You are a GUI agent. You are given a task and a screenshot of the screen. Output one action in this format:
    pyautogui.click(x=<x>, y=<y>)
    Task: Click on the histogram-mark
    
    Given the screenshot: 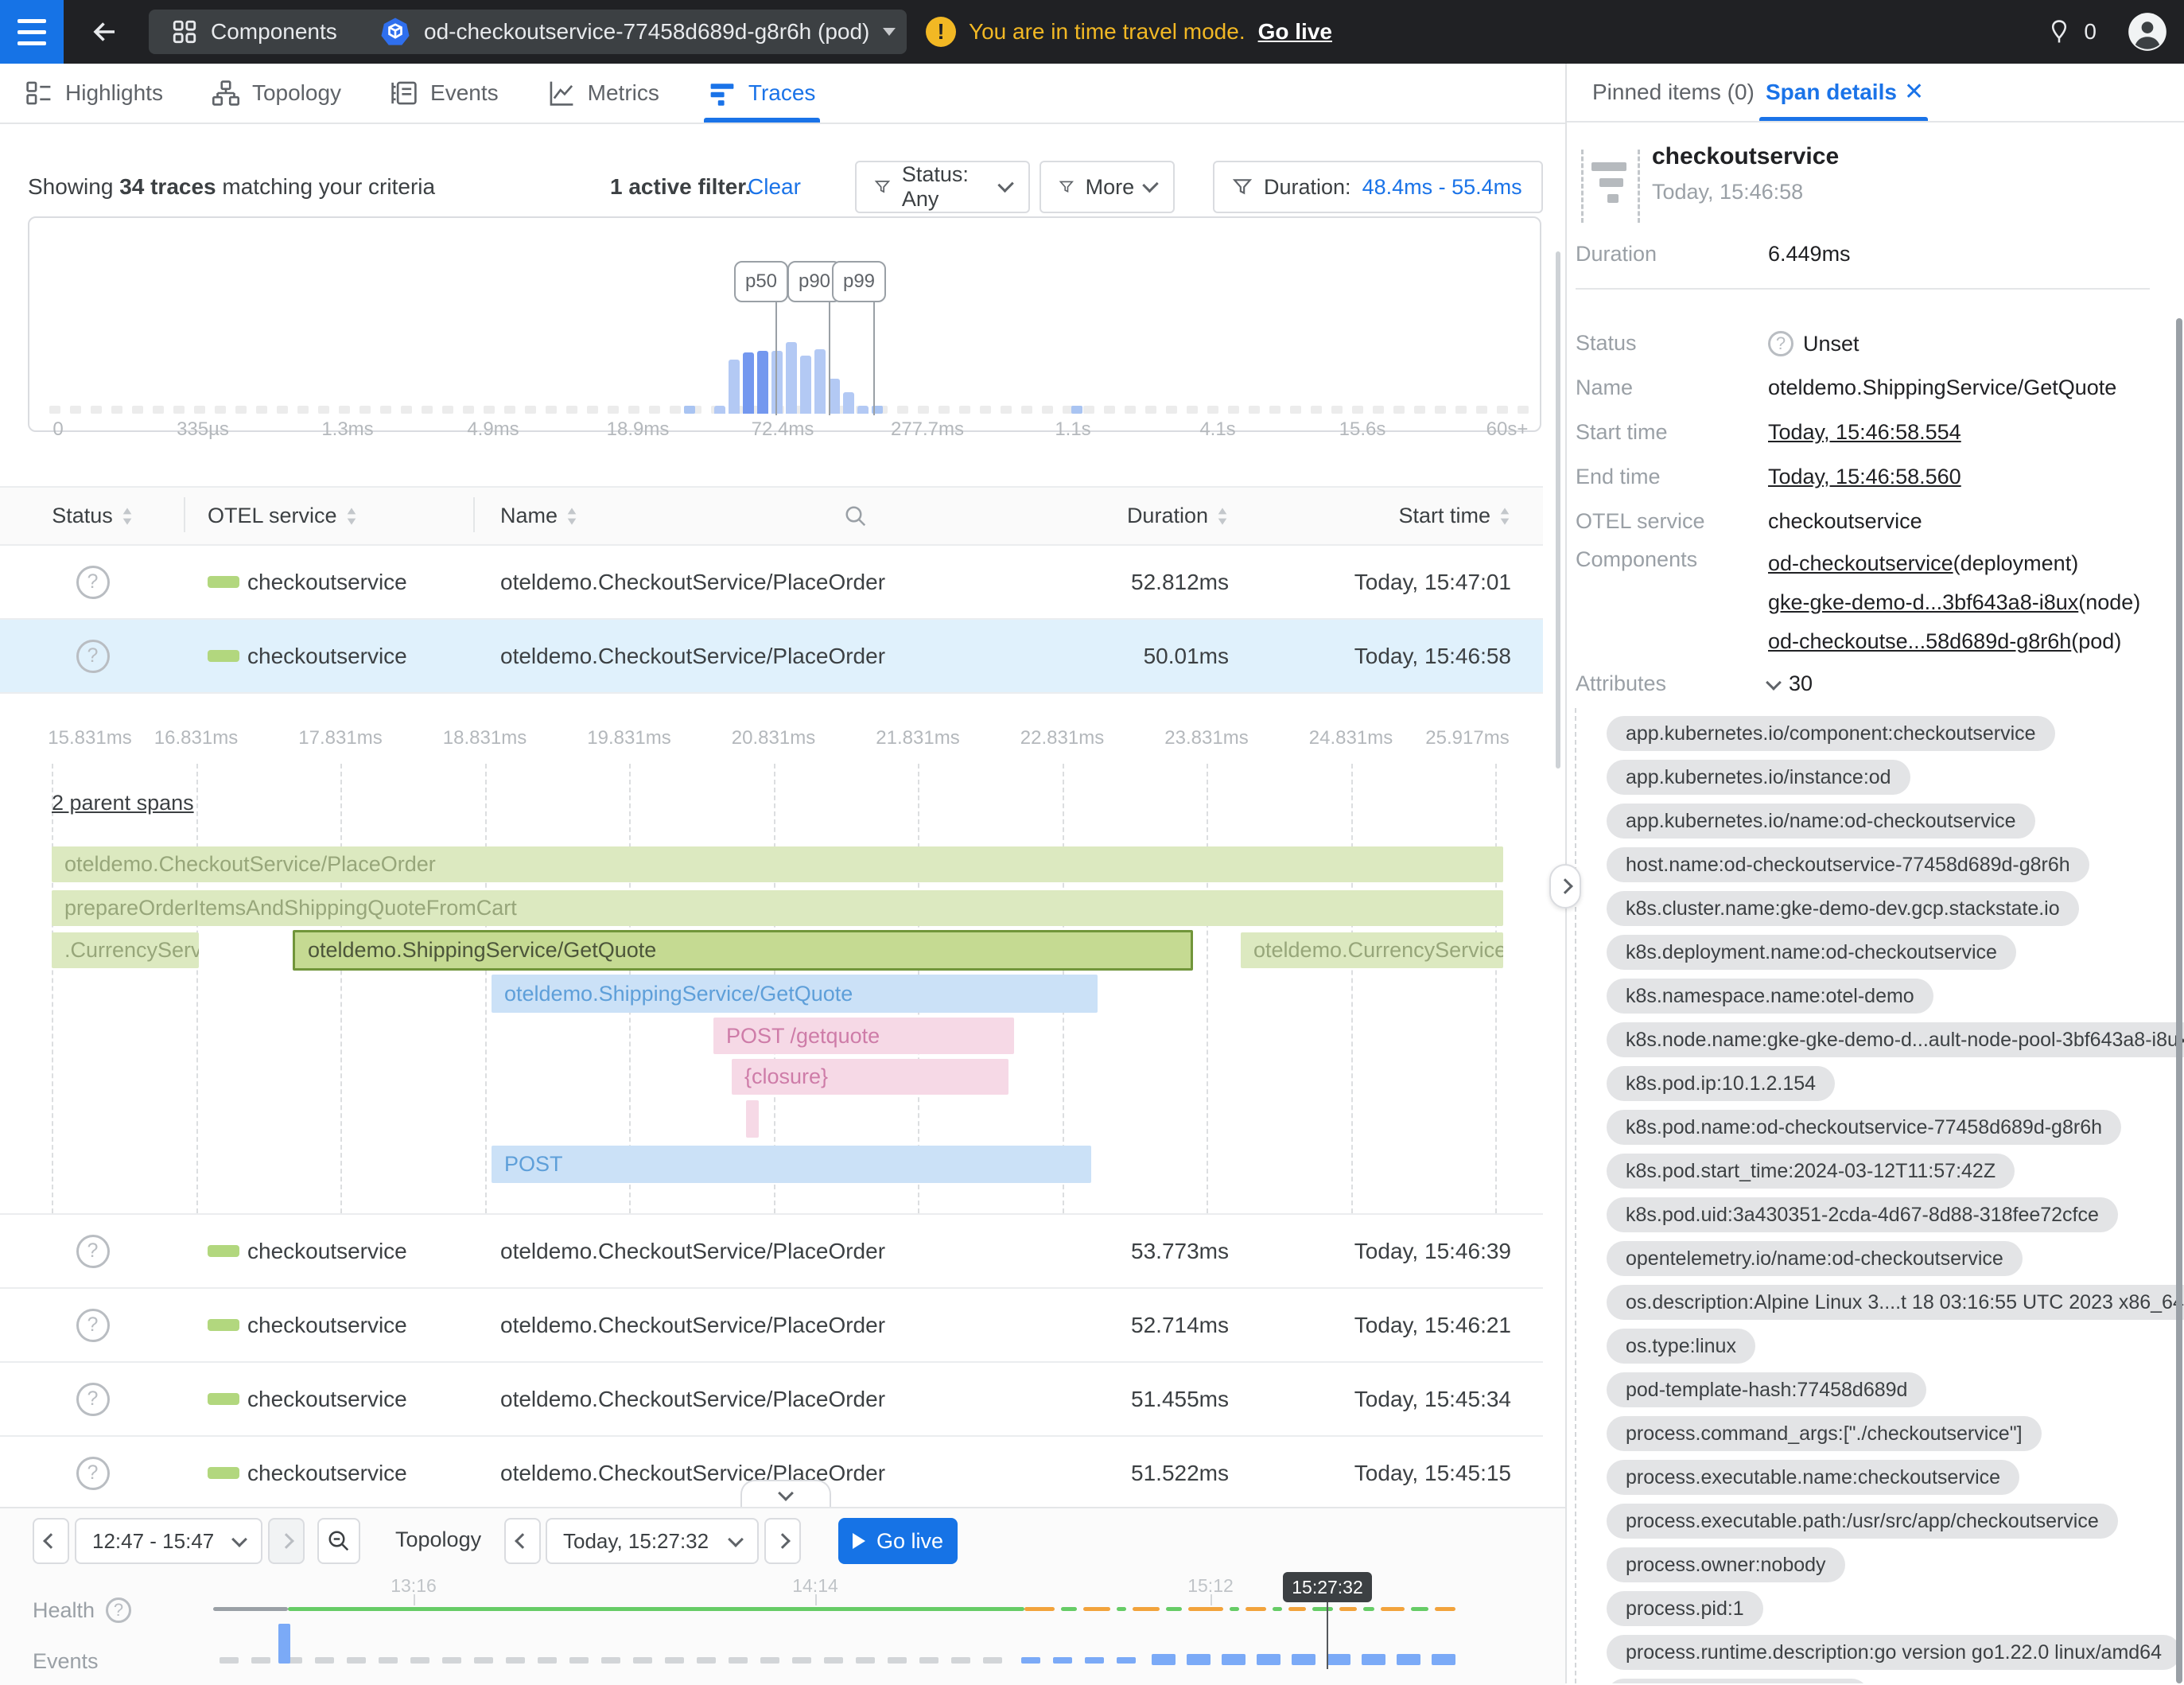 What is the action you would take?
    pyautogui.click(x=1076, y=410)
    